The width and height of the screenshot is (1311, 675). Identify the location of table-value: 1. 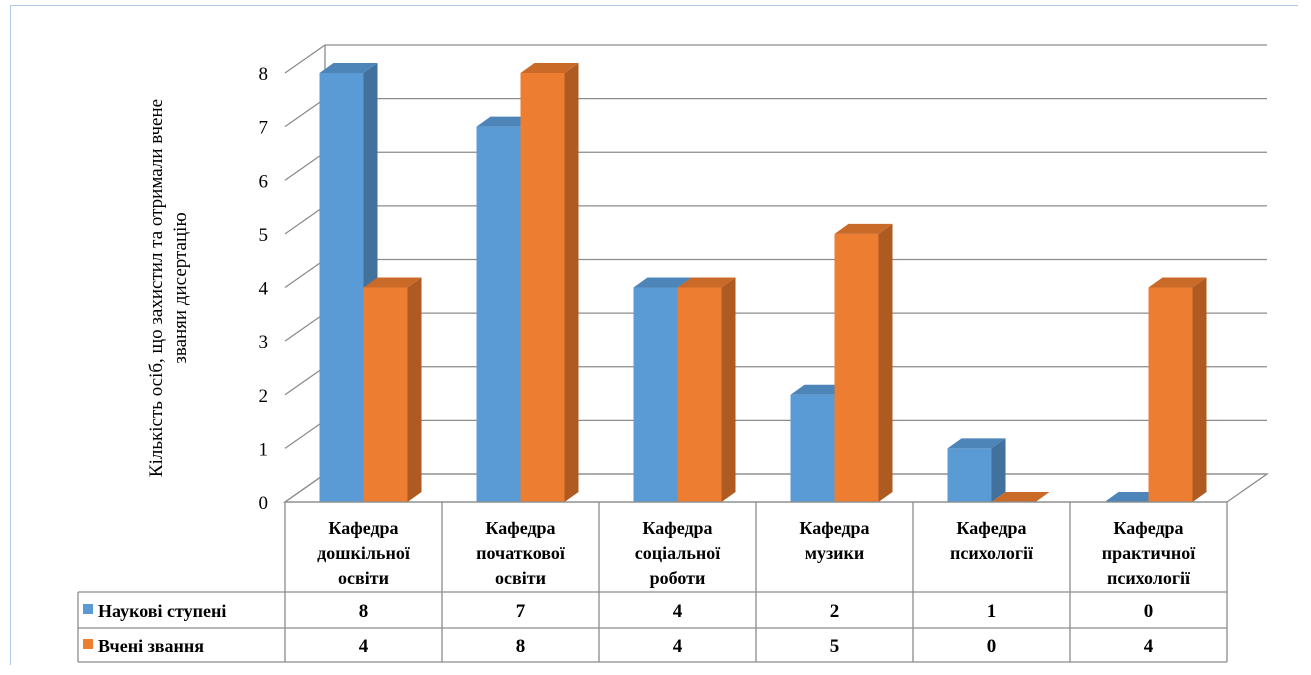
(992, 611).